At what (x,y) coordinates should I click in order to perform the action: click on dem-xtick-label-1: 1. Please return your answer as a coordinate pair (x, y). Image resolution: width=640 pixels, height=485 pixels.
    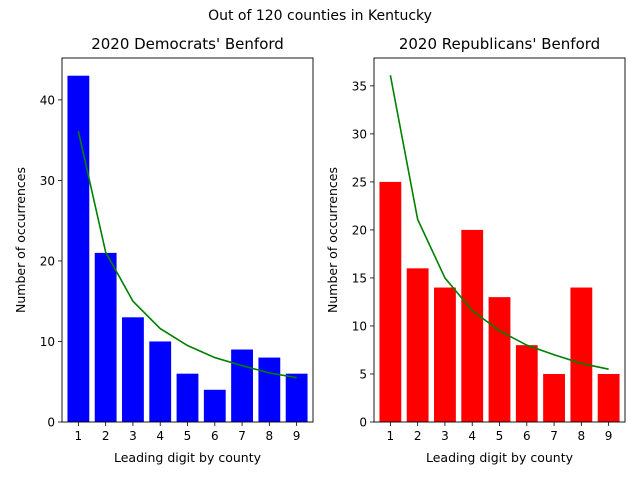
    Looking at the image, I should click on (79, 436).